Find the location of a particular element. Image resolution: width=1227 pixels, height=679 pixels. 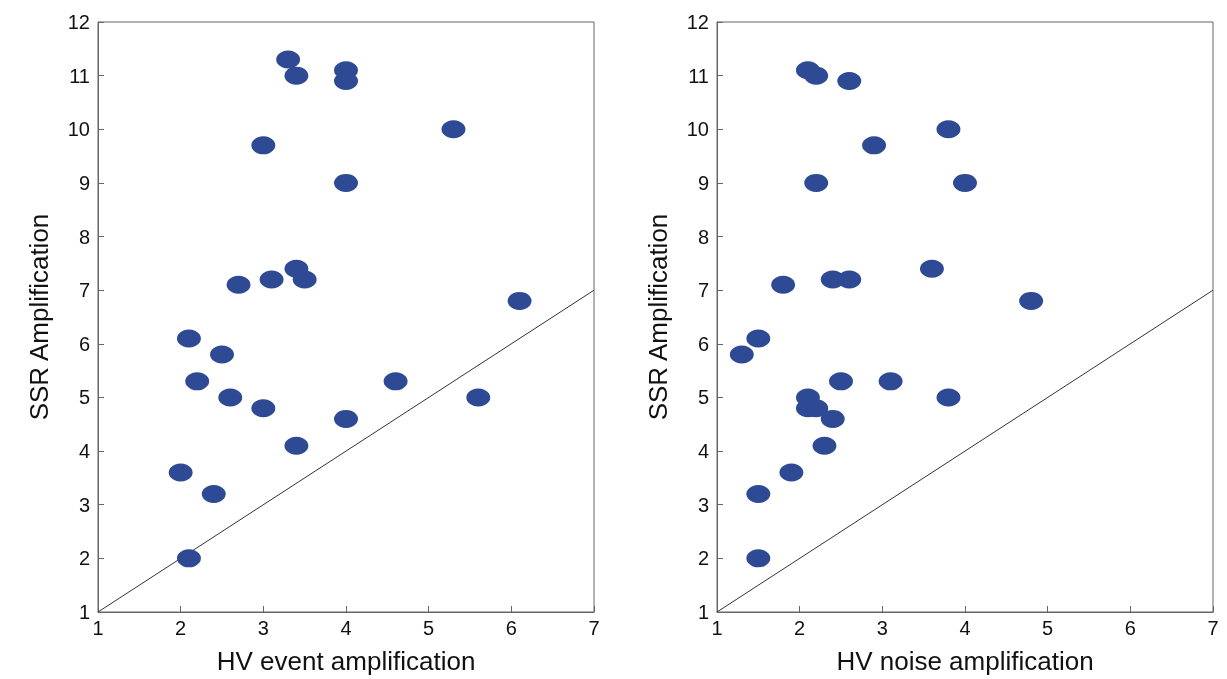

x-axis-title: HV event amplification is located at coordinates (346, 661).